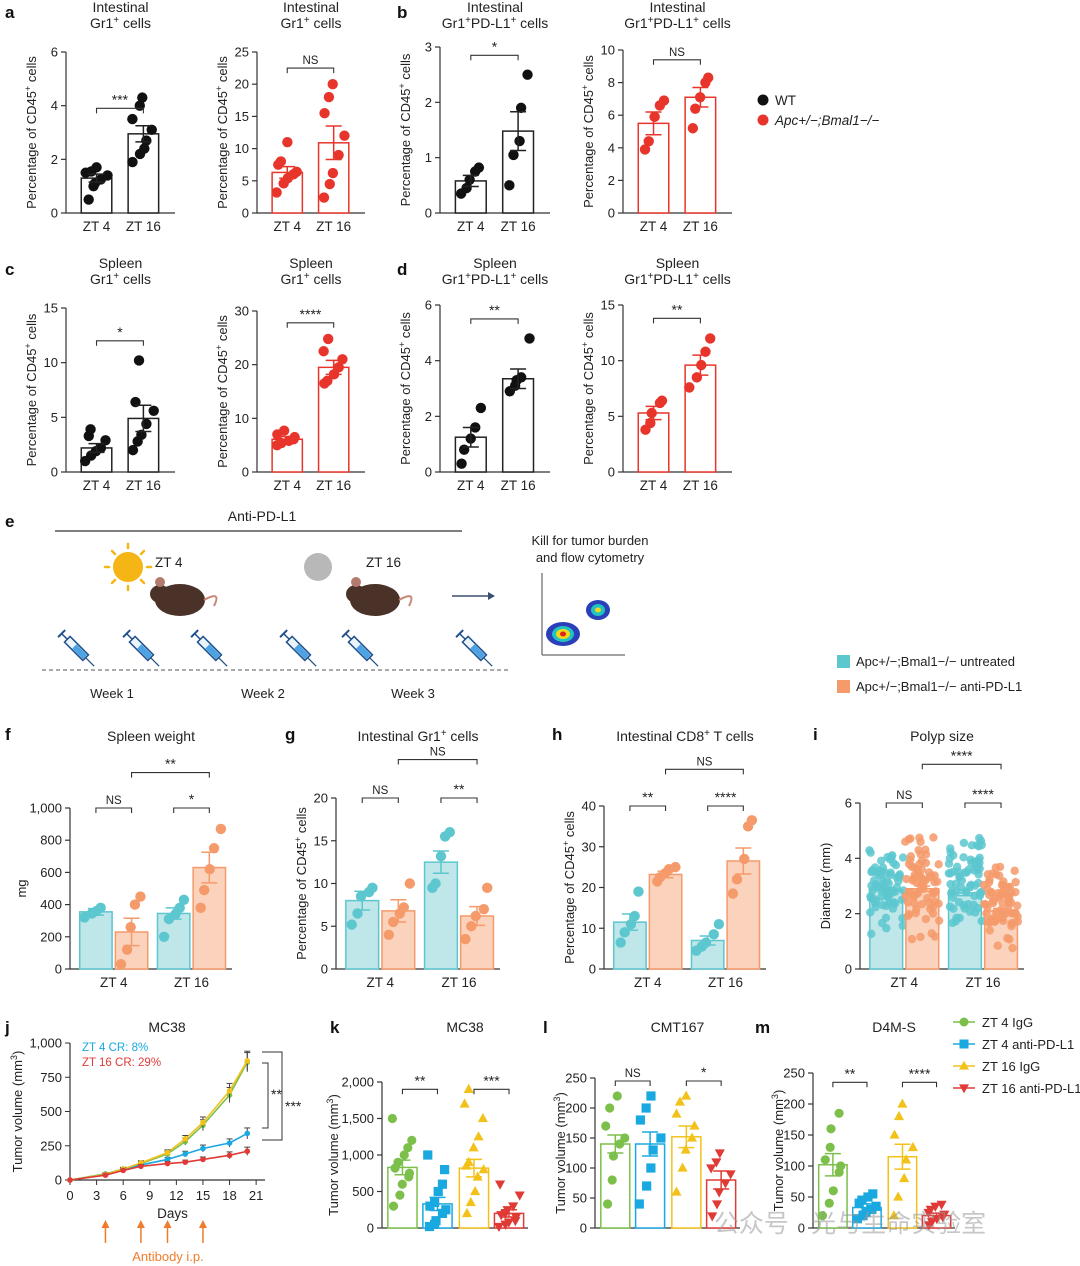 Image resolution: width=1080 pixels, height=1266 pixels. What do you see at coordinates (589, 806) in the screenshot?
I see `y-tick-label: 40` at bounding box center [589, 806].